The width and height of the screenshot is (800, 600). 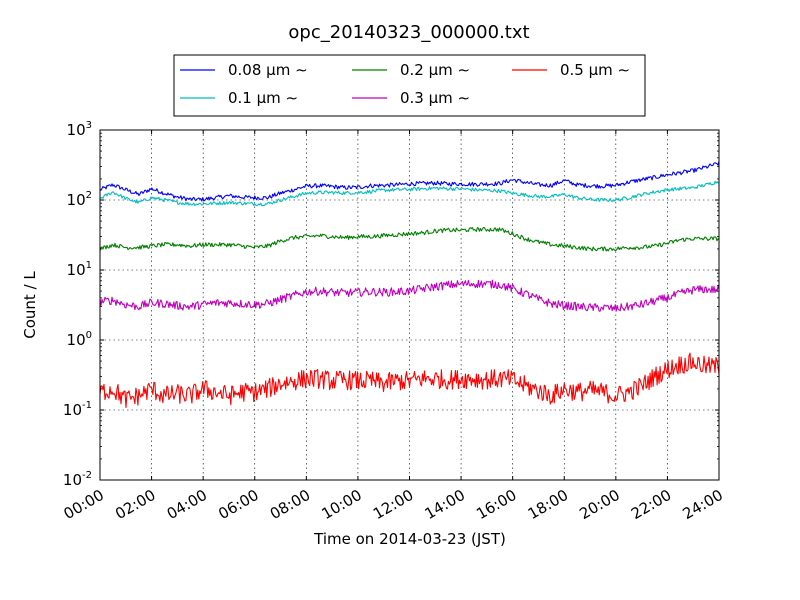 What do you see at coordinates (435, 70) in the screenshot?
I see `legend-label: 0.2 μm ∼` at bounding box center [435, 70].